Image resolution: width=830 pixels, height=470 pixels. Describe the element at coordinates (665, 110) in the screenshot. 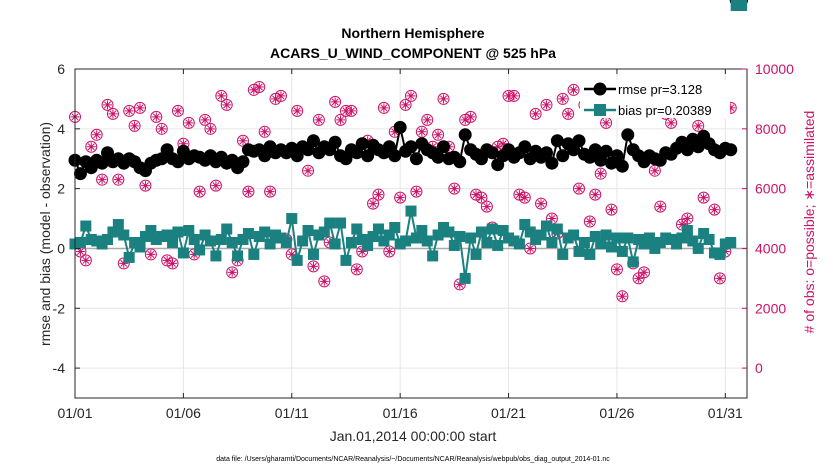

I see `legend-bias-label: bias pr=0.20389` at that location.